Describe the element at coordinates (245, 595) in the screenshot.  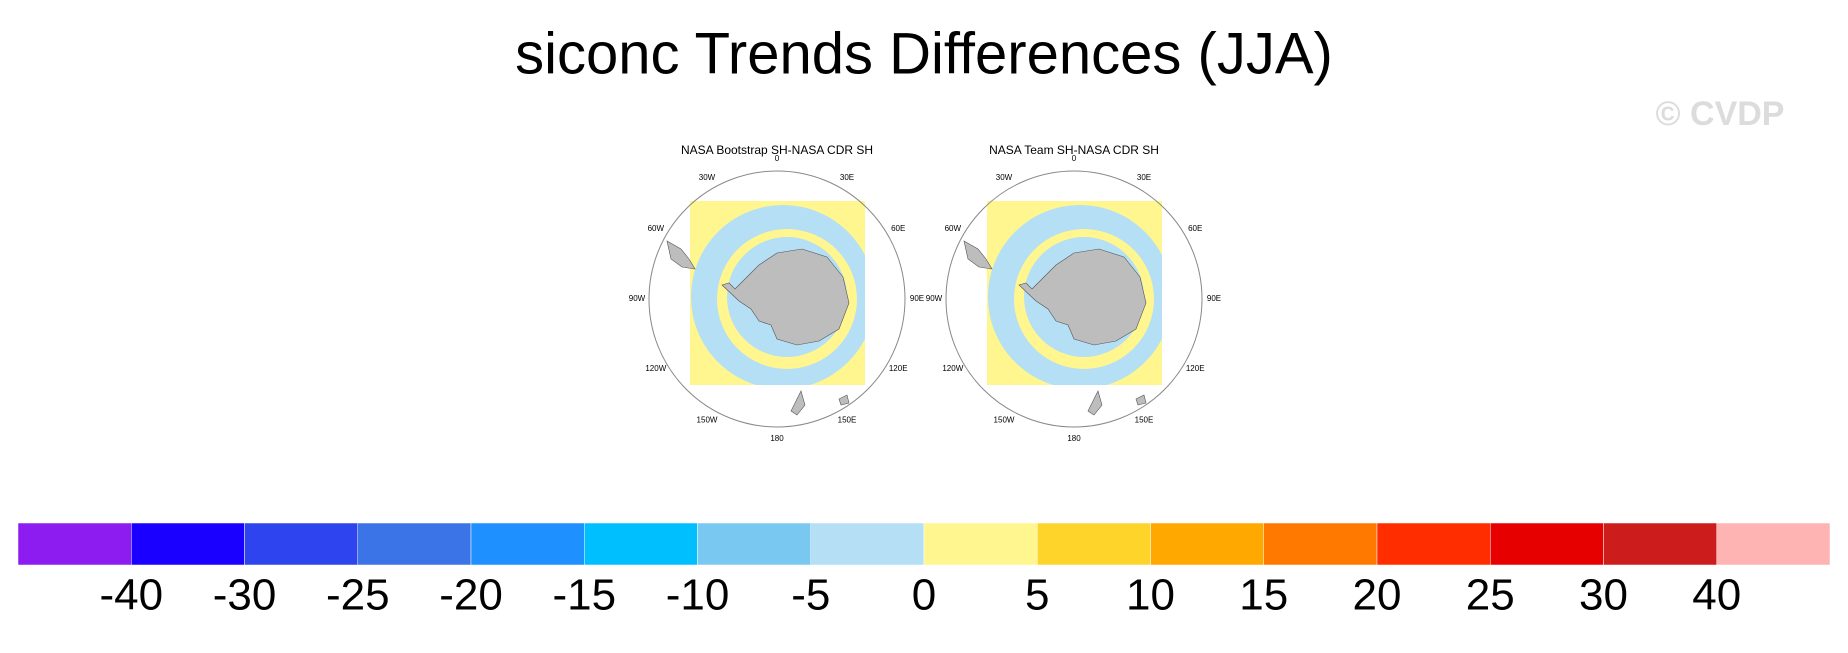
I see `colorbar-label: -30` at that location.